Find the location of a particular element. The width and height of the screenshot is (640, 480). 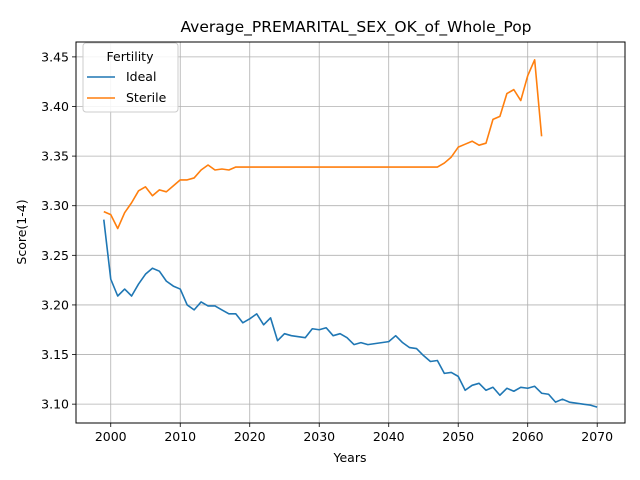

y-tick-label: 3.10 is located at coordinates (55, 404).